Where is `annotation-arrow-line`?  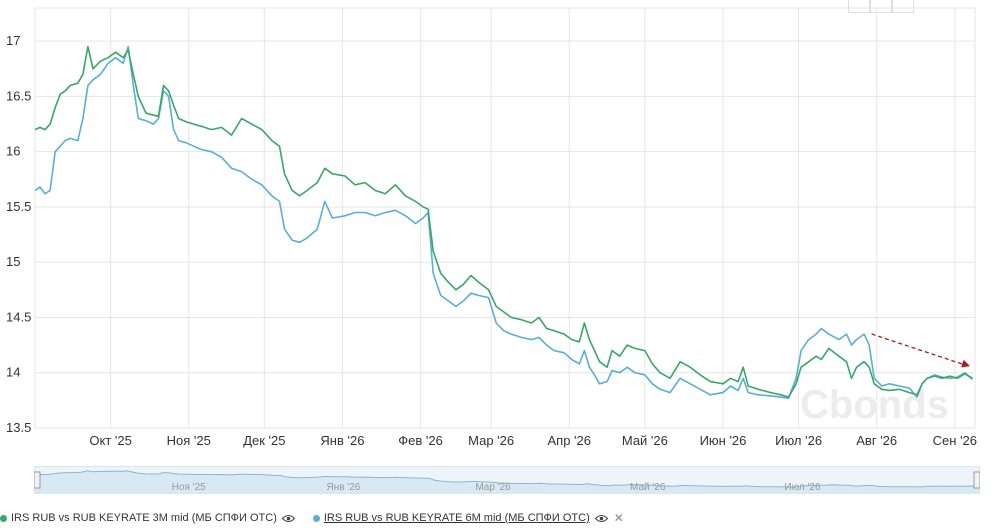 annotation-arrow-line is located at coordinates (918, 349).